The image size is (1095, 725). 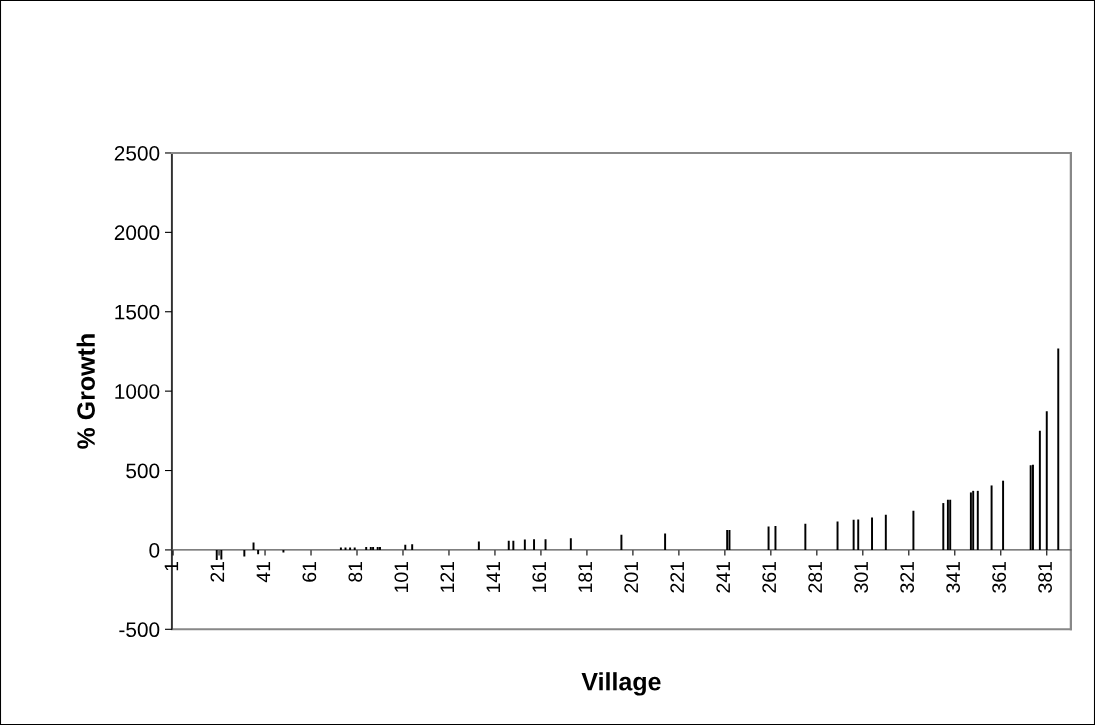 What do you see at coordinates (171, 566) in the screenshot?
I see `x-tick-label: 1` at bounding box center [171, 566].